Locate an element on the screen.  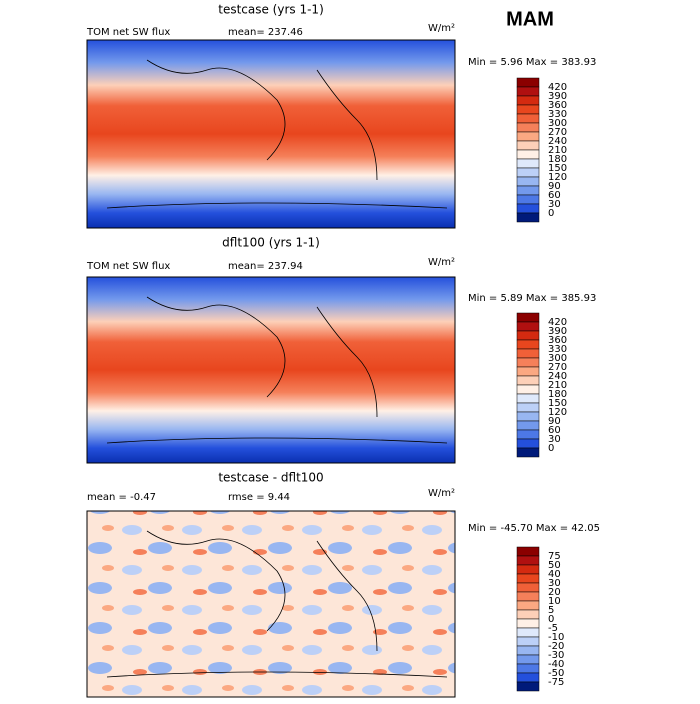
panel-title: testcase (yrs 1-1) is located at coordinates (271, 10).